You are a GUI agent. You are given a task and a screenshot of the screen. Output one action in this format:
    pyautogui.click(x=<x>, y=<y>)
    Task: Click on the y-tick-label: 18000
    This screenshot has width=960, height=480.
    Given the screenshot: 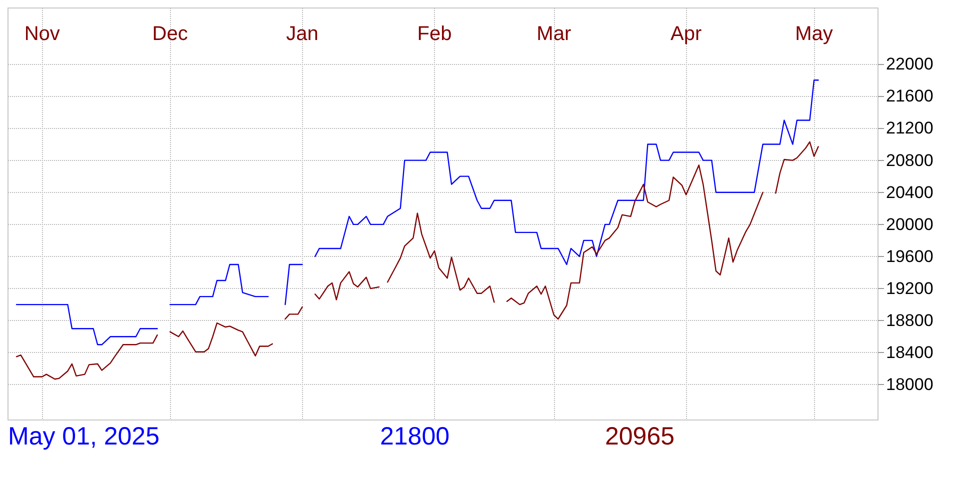 What is the action you would take?
    pyautogui.click(x=910, y=384)
    